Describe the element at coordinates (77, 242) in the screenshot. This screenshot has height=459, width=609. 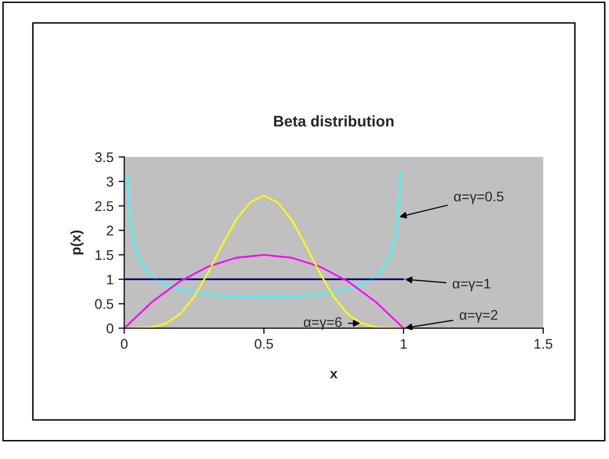
I see `y-axis-title: p(x)` at that location.